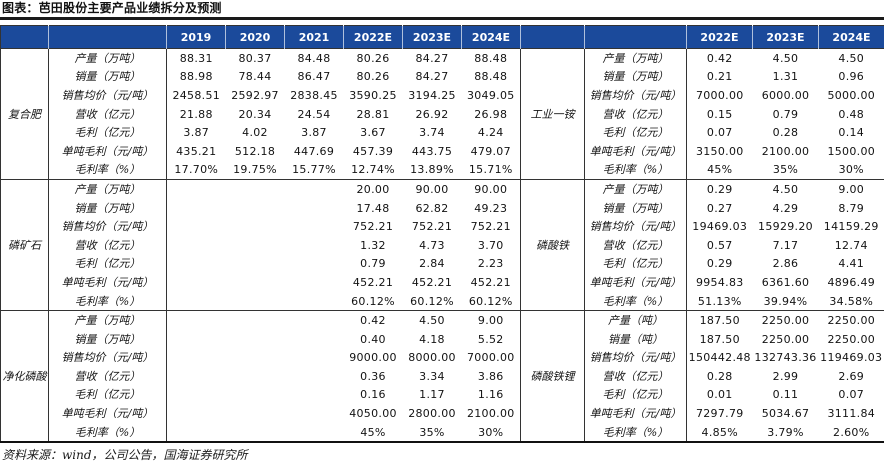  I want to click on value-cell: 34.58%, so click(851, 301).